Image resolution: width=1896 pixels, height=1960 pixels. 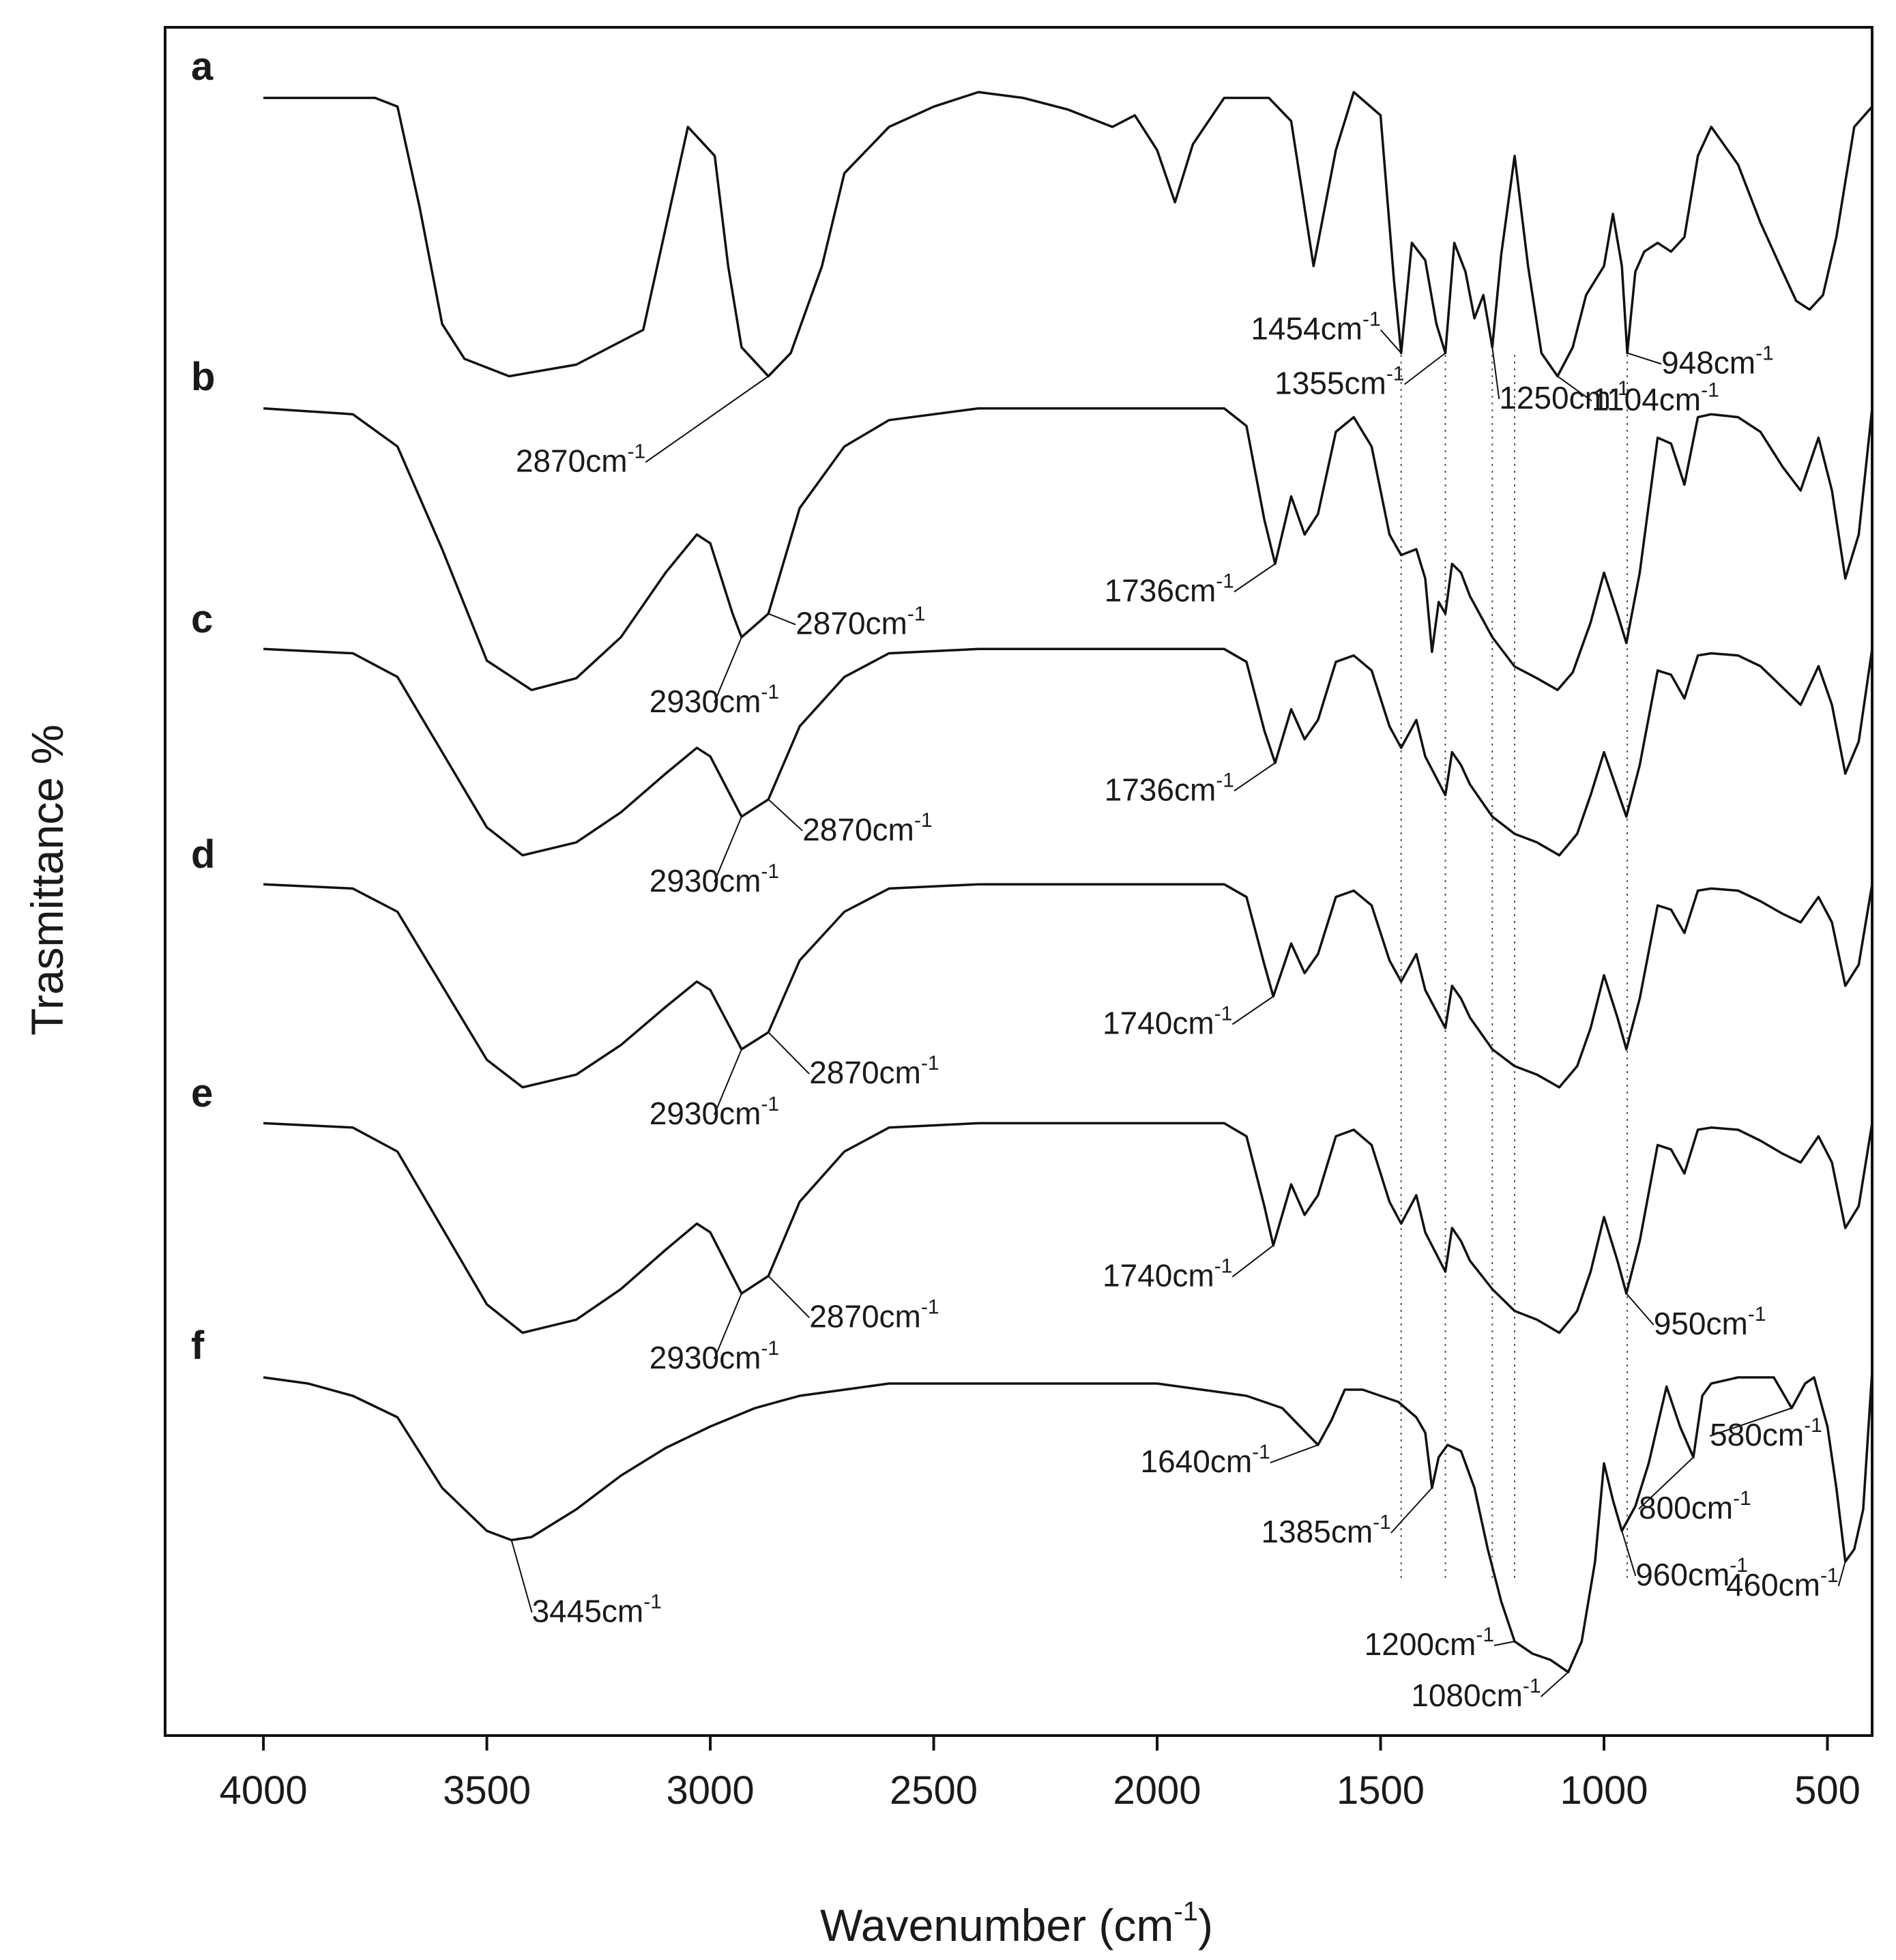 I want to click on series-line-a, so click(x=1068, y=235).